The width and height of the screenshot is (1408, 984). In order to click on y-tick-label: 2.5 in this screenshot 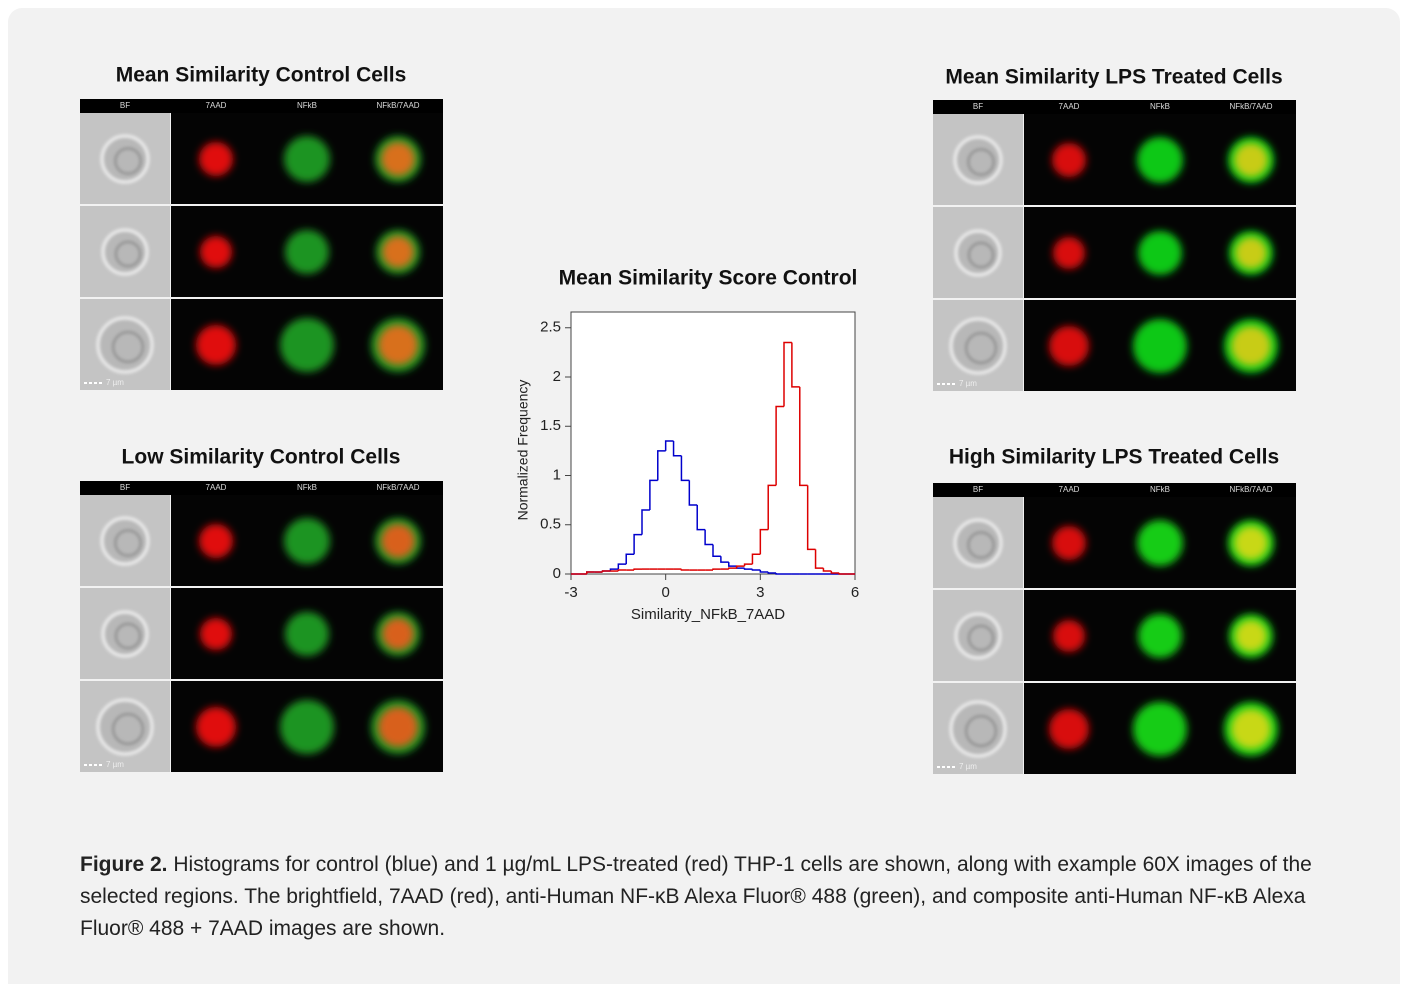, I will do `click(550, 327)`.